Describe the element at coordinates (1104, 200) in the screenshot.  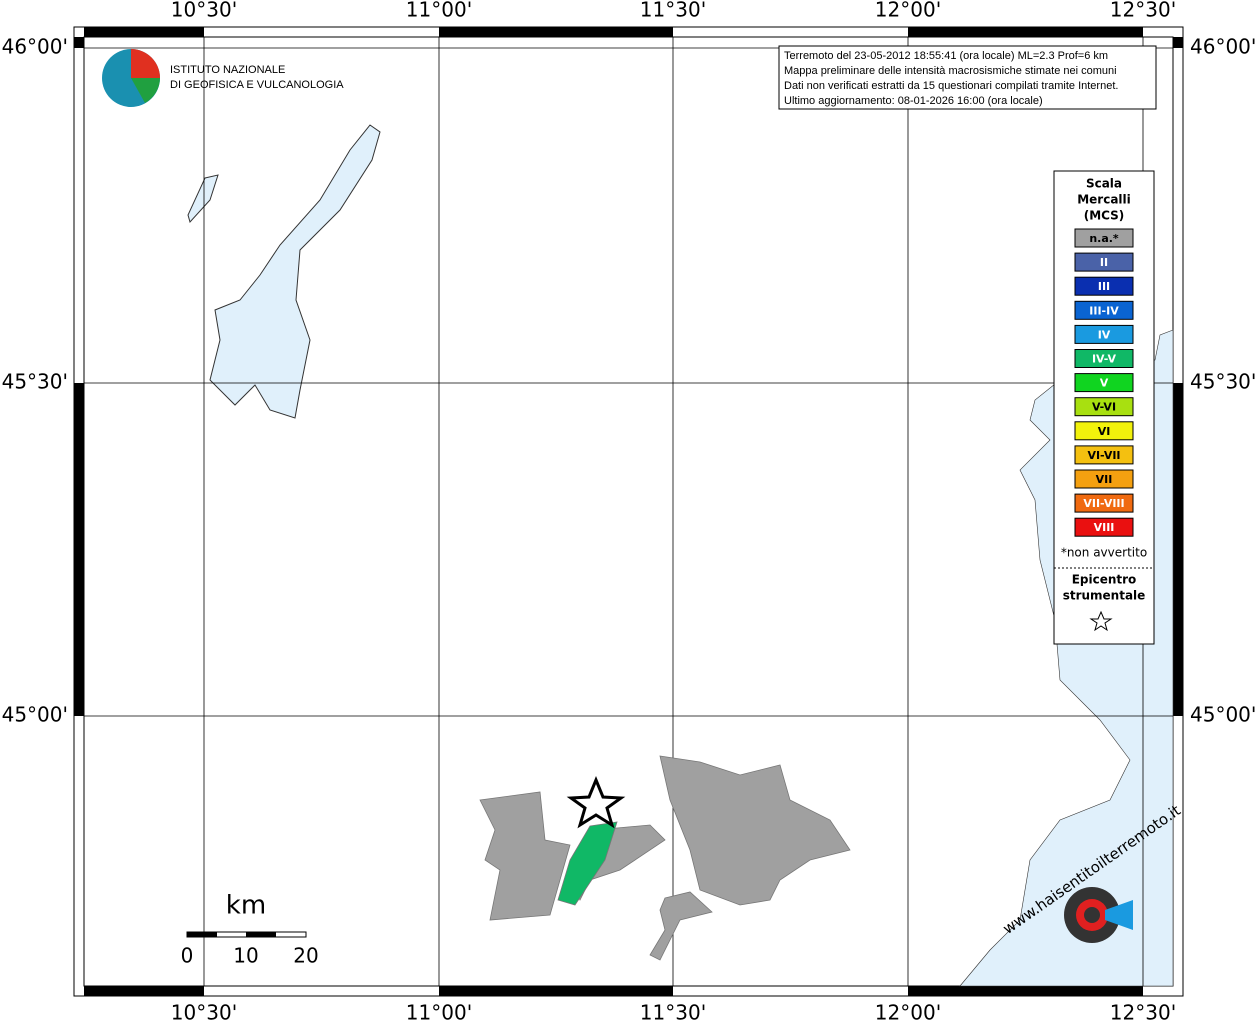
I see `legend-title: Mercalli` at that location.